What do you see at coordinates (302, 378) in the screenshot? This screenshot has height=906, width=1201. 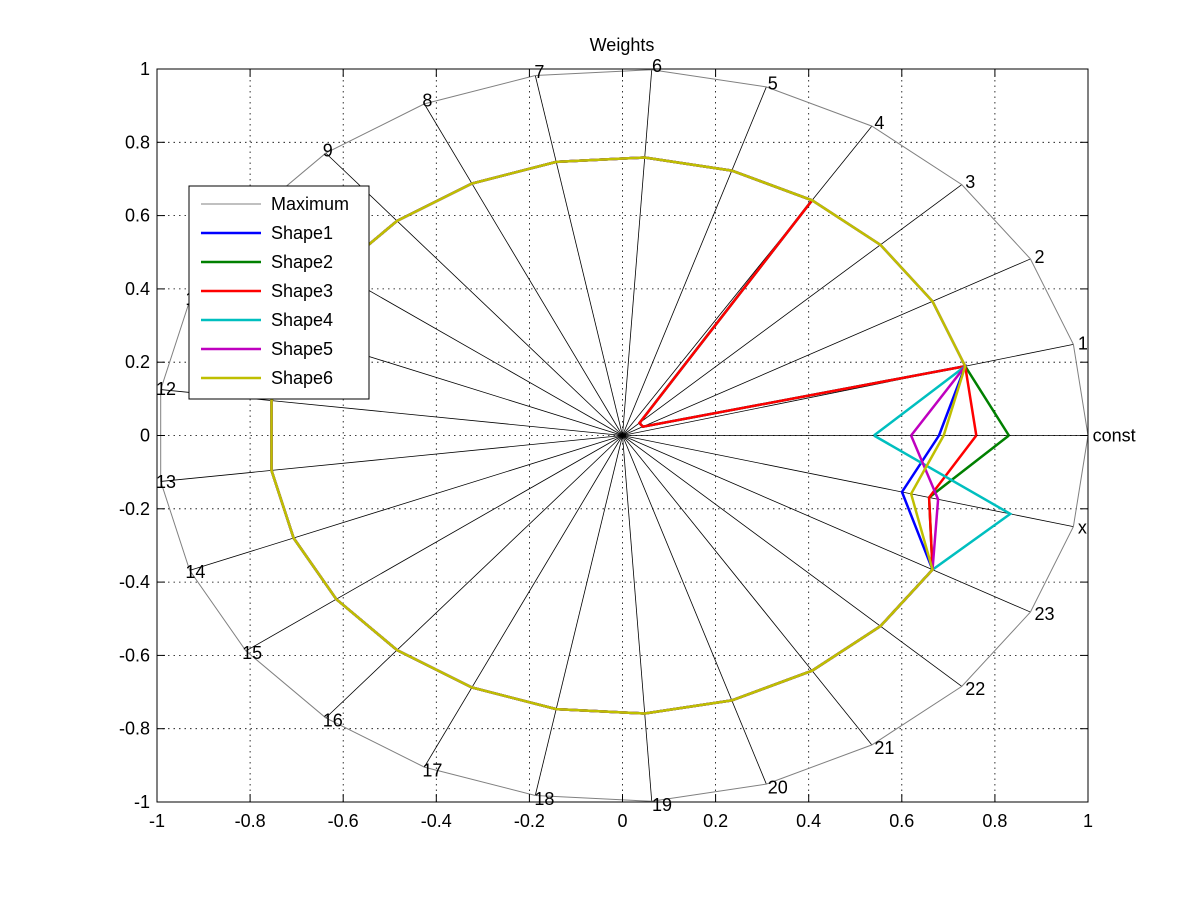 I see `legend-label: Shape6` at bounding box center [302, 378].